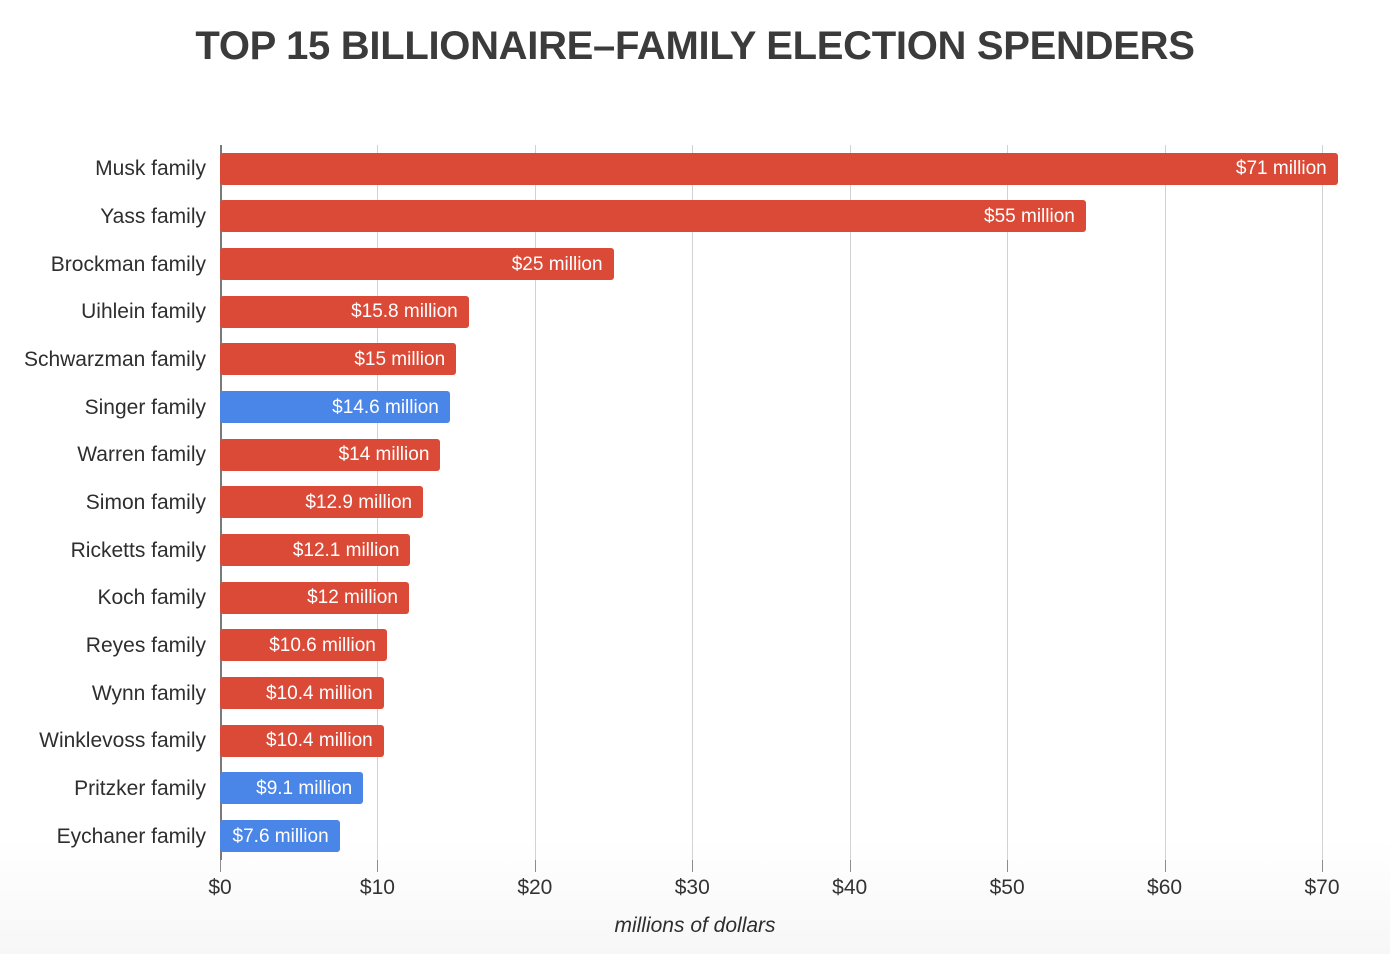 This screenshot has width=1390, height=954. I want to click on category-label: Singer family, so click(145, 407).